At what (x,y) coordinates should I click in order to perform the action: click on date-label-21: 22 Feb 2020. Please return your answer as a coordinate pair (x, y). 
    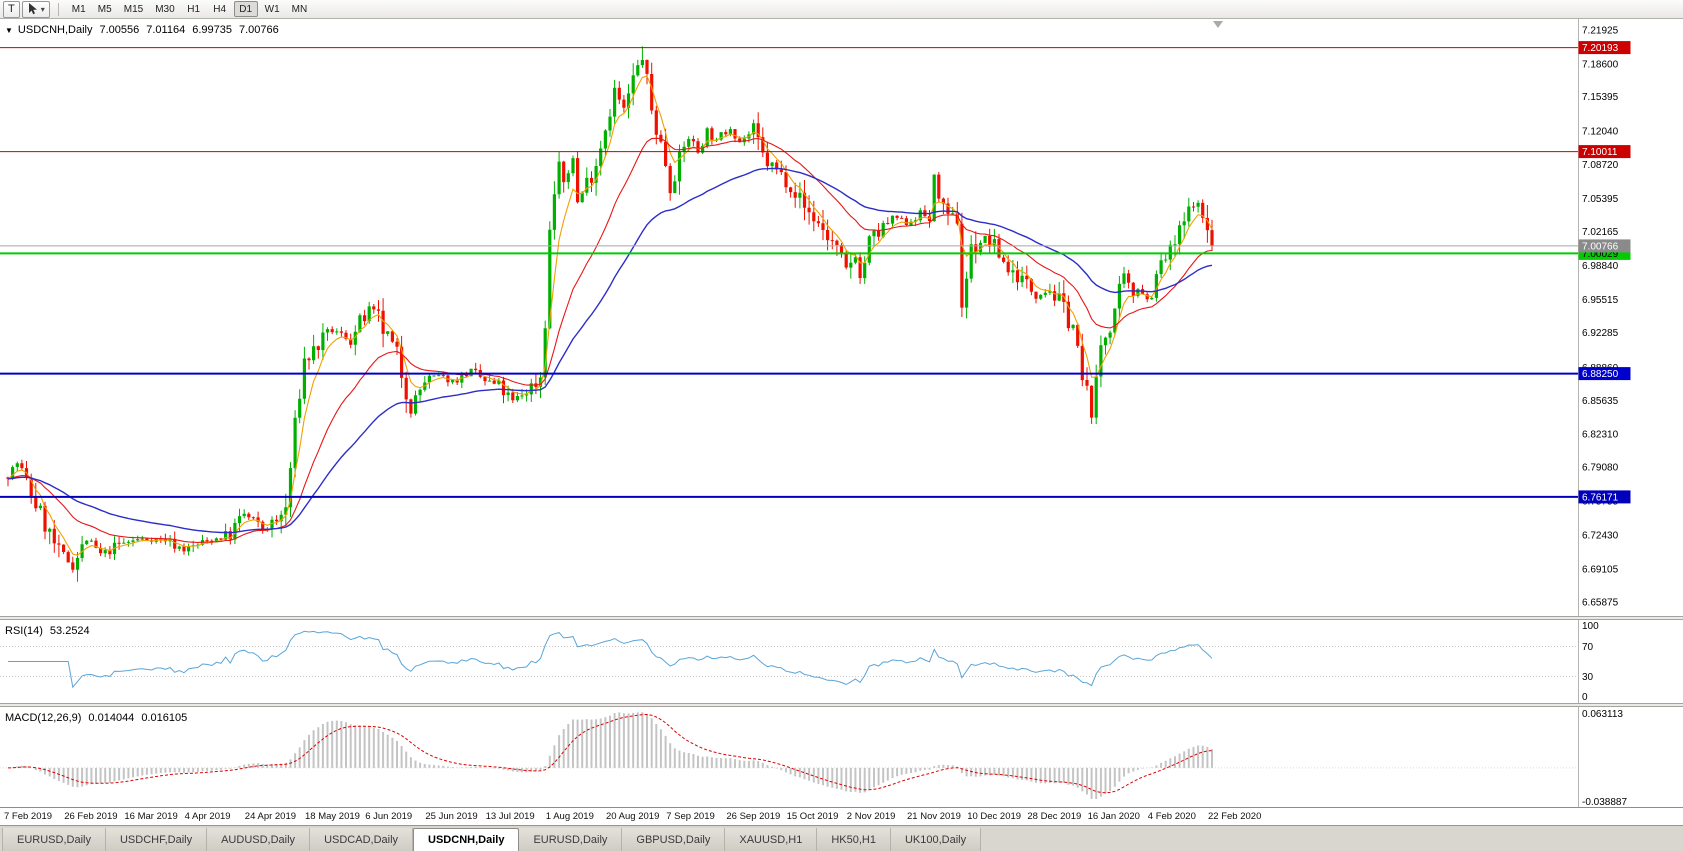
    Looking at the image, I should click on (1235, 816).